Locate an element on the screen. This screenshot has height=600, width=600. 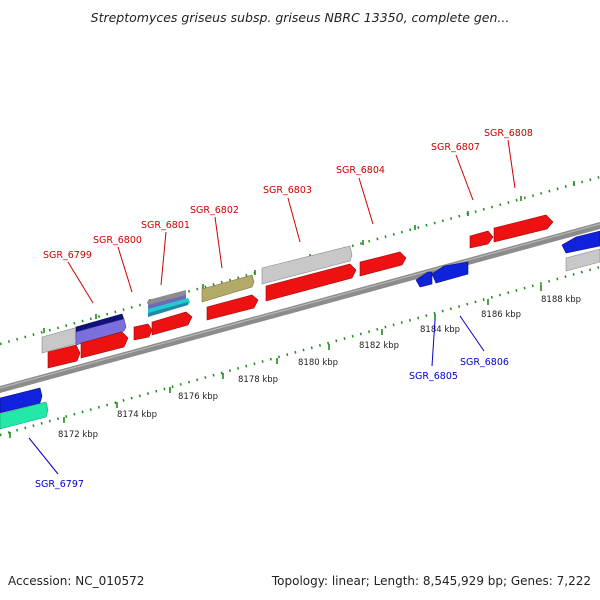
gene-label-sgr-6801: SGR_6801 is located at coordinates (165, 225).